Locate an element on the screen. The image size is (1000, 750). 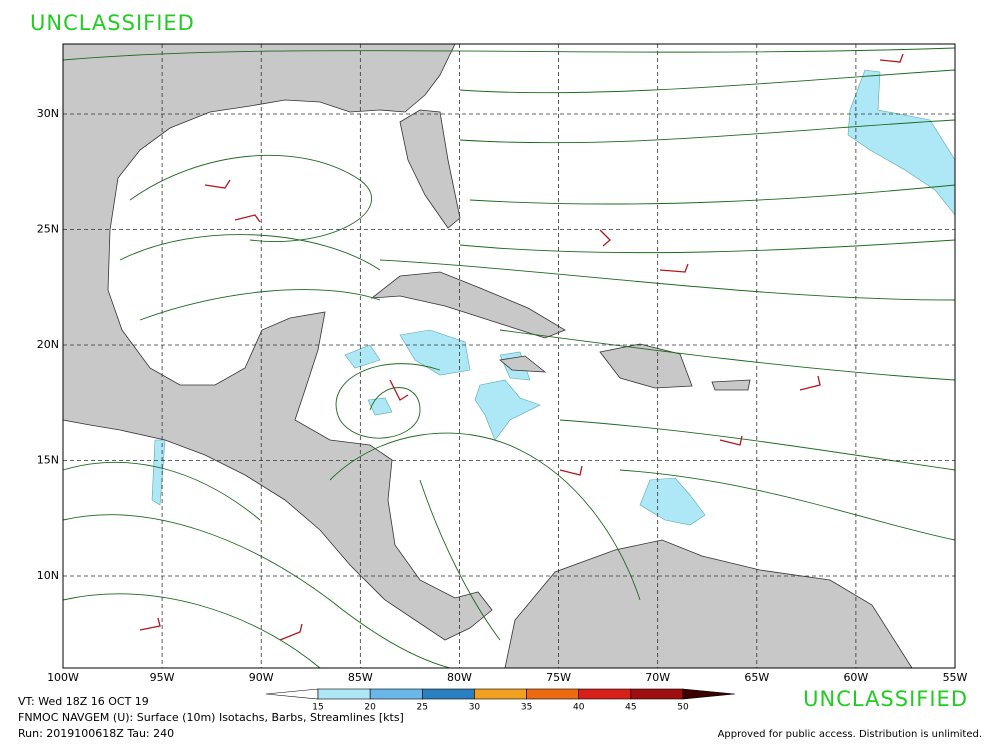
classification-top: UNCLASSIFIED is located at coordinates (112, 23).